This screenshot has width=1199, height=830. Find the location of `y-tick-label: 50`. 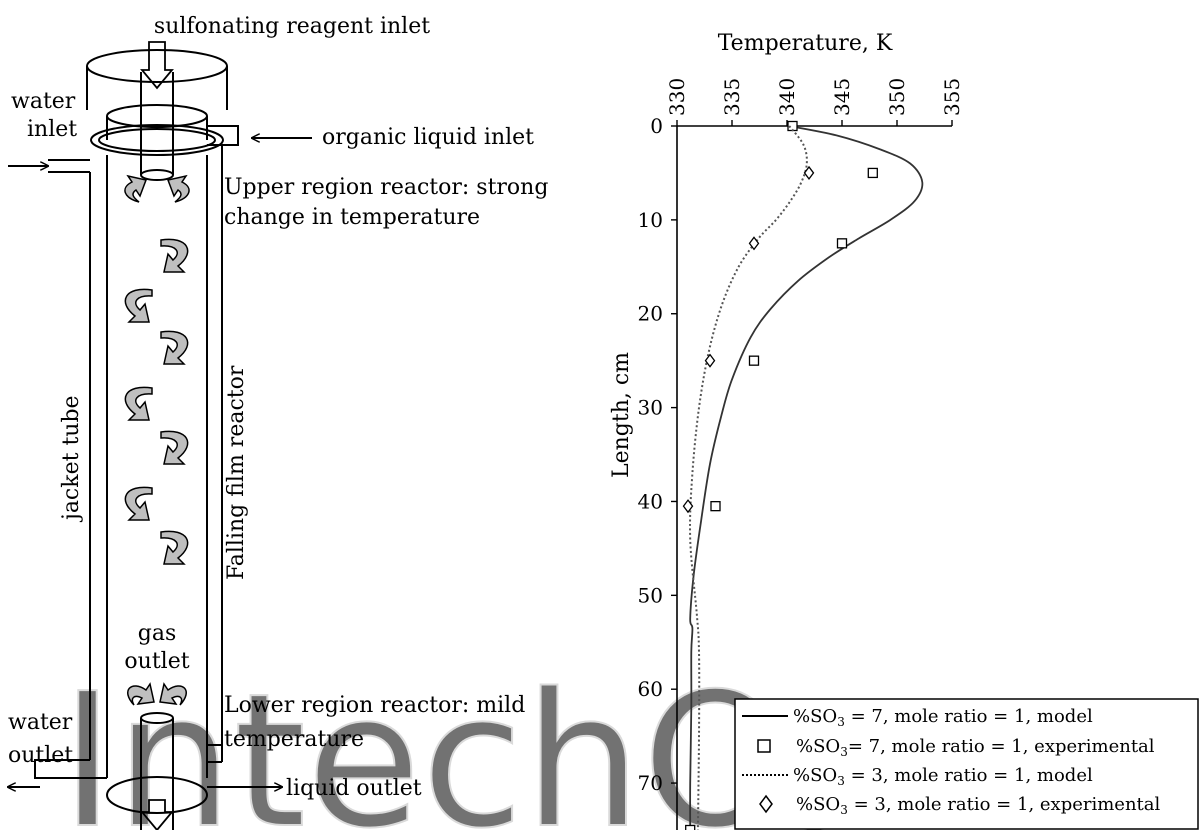

y-tick-label: 50 is located at coordinates (650, 595).